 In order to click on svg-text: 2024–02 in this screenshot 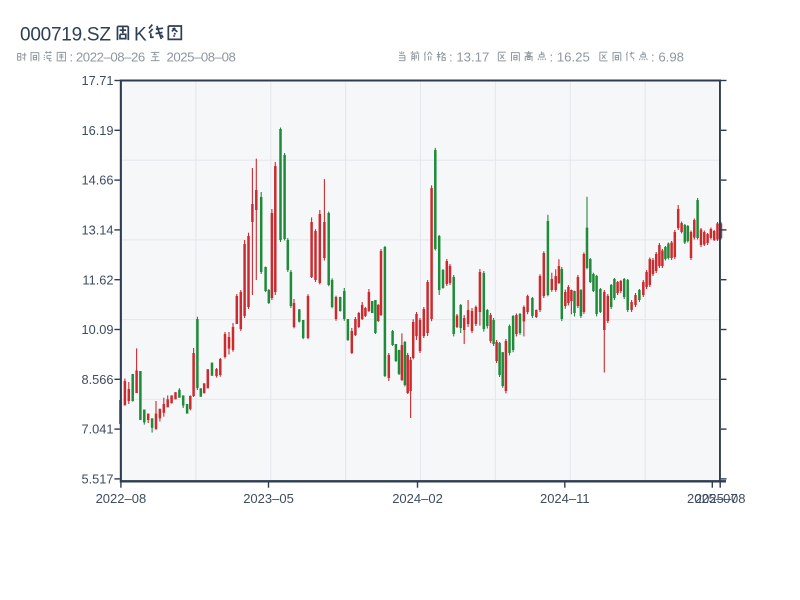, I will do `click(417, 498)`.